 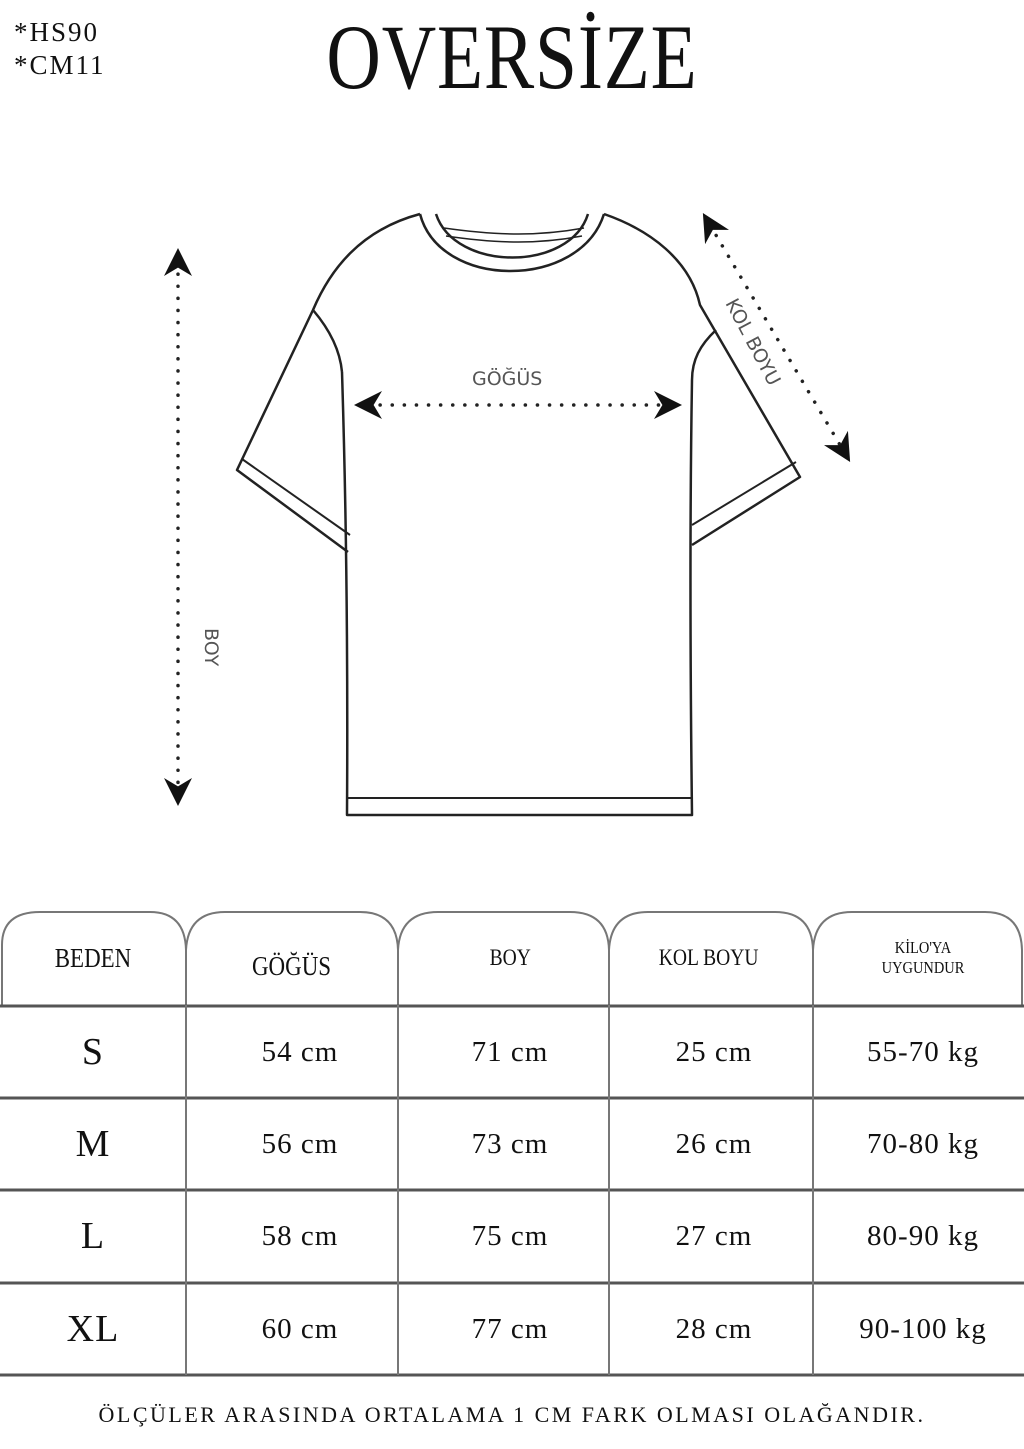 I want to click on header-weight: KİLO'YA UYGUNDUR, so click(x=923, y=957).